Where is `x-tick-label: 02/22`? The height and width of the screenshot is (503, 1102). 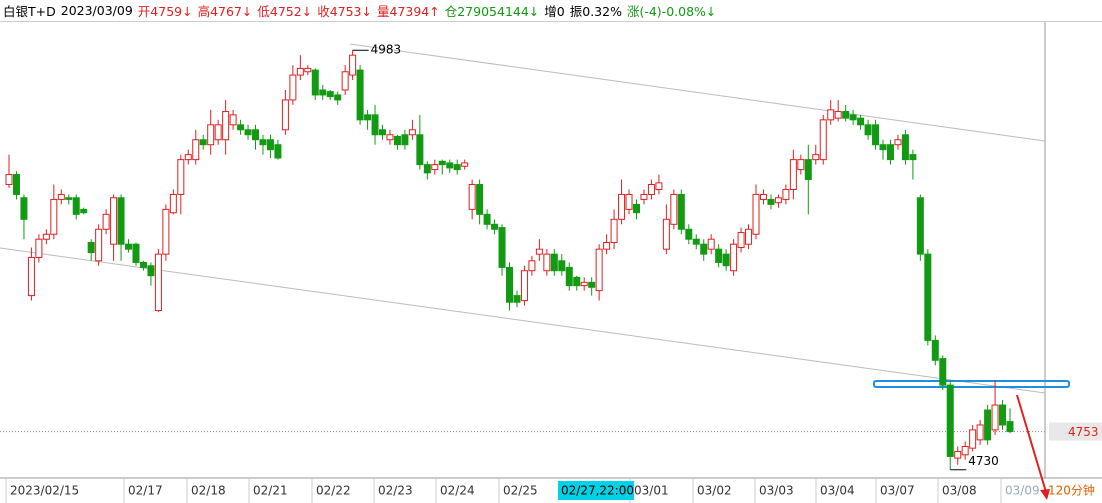 x-tick-label: 02/22 is located at coordinates (333, 491).